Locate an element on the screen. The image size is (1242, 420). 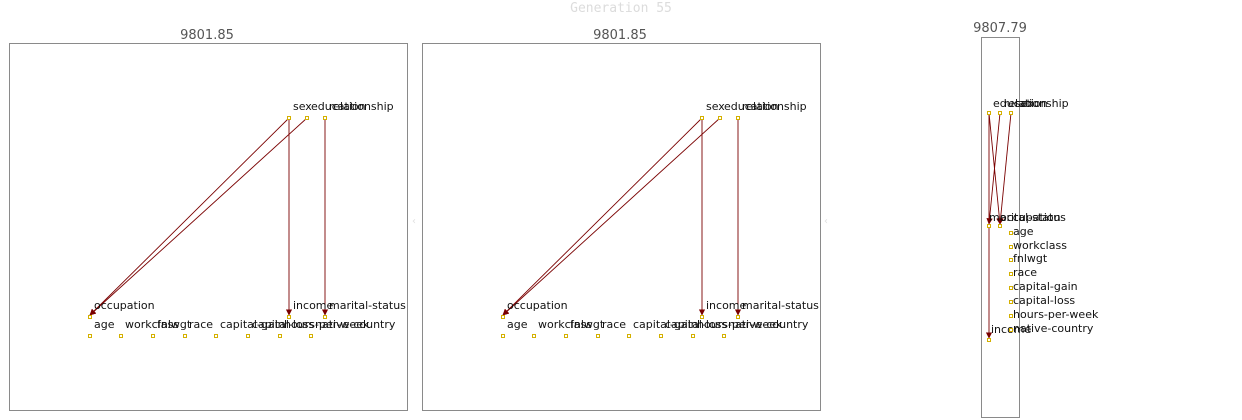
edge-relationship-to-marital-status is located at coordinates (993, 168).